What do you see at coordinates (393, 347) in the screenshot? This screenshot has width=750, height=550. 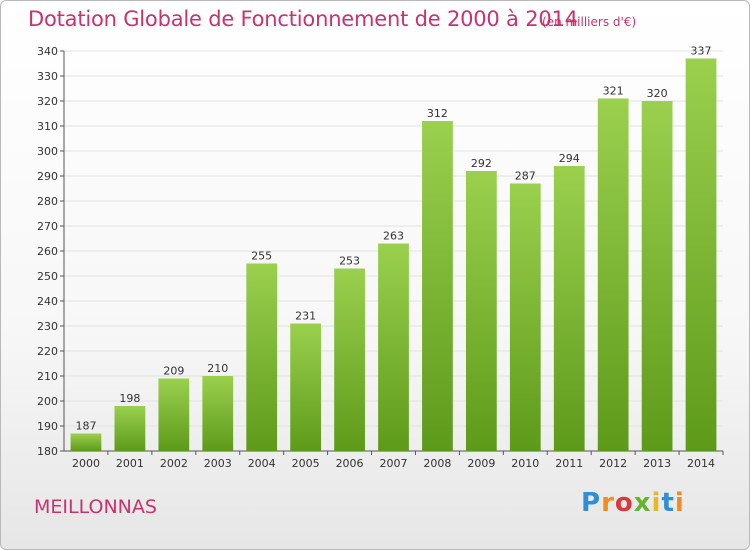 I see `bar-2007` at bounding box center [393, 347].